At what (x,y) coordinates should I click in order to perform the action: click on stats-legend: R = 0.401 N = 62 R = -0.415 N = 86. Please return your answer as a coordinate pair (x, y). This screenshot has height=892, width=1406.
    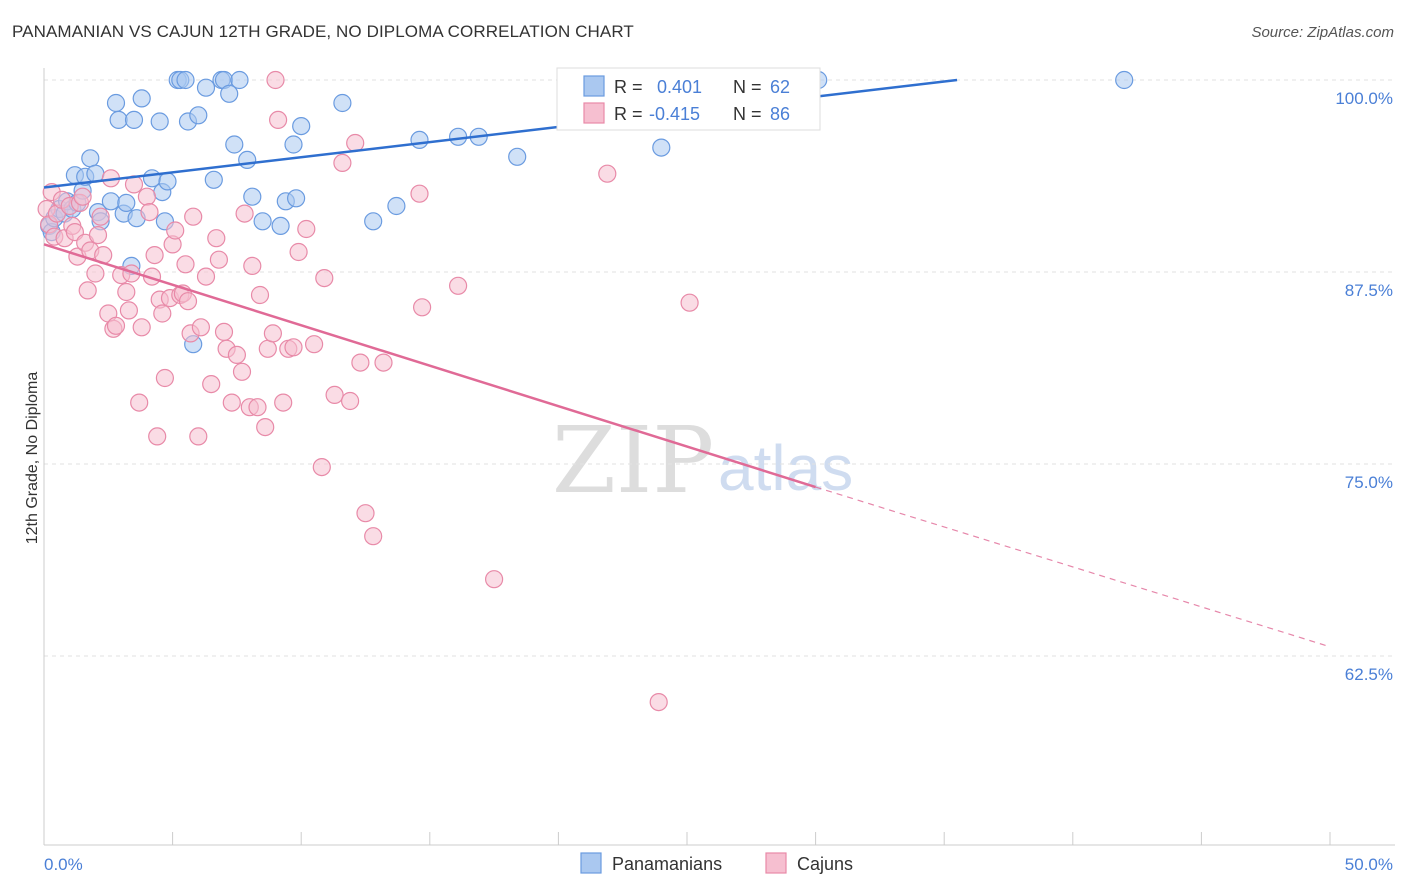
    Looking at the image, I should click on (688, 99).